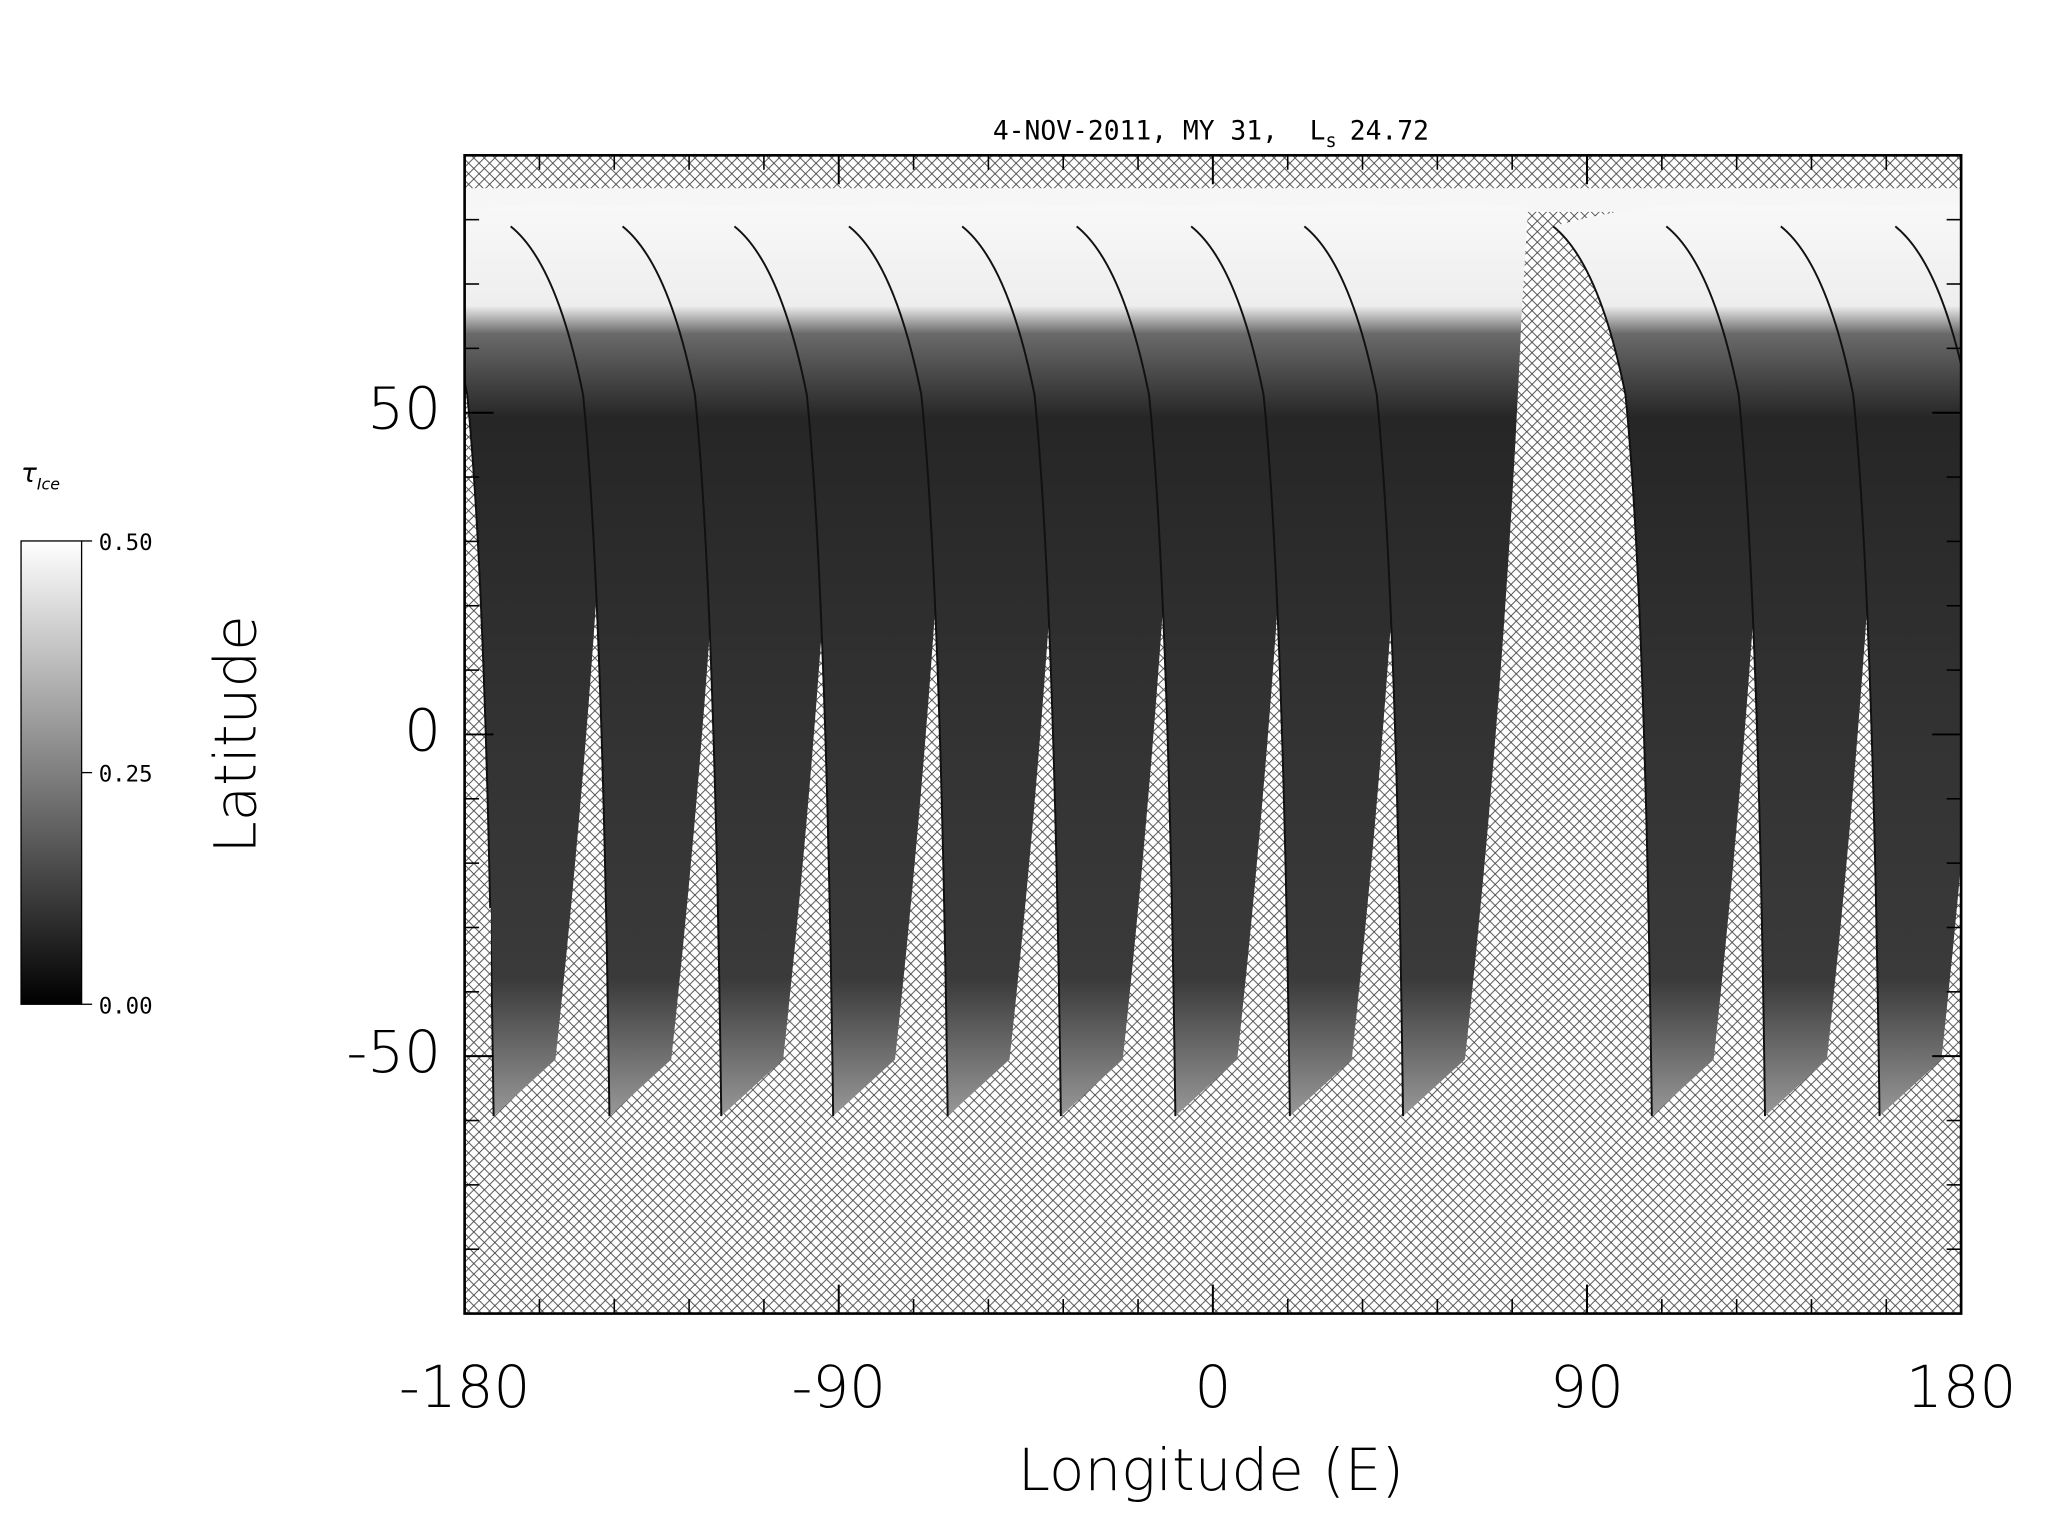 The image size is (2048, 1536). What do you see at coordinates (1330, 141) in the screenshot?
I see `title-subscript: s` at bounding box center [1330, 141].